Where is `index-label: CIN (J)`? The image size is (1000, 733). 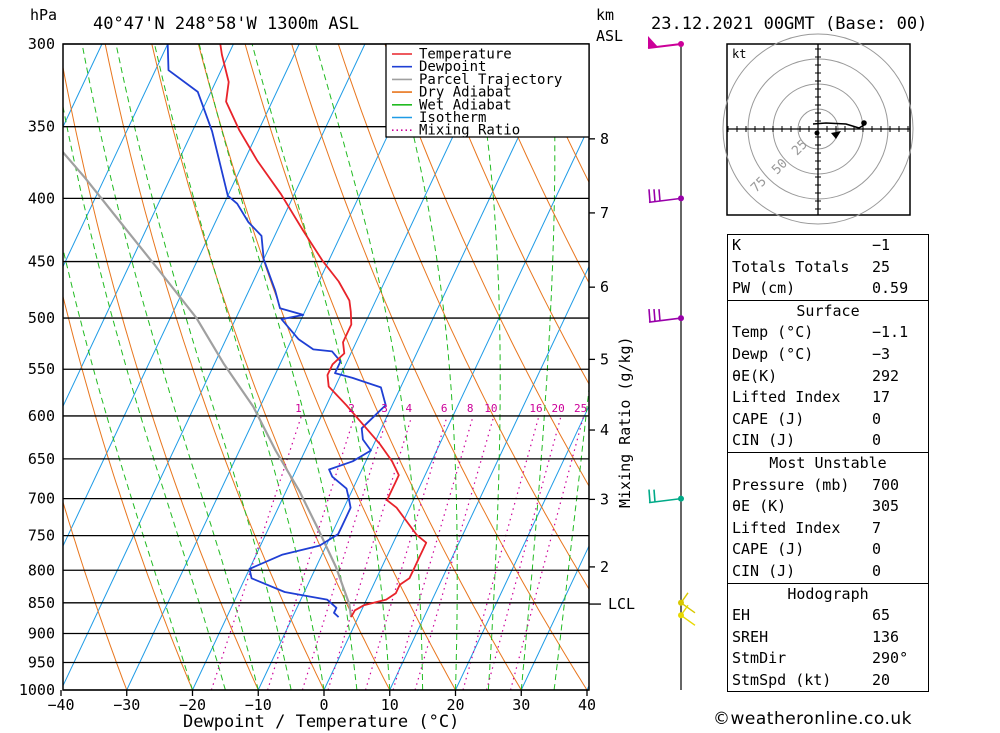
index-label: CIN (J) is located at coordinates (764, 440).